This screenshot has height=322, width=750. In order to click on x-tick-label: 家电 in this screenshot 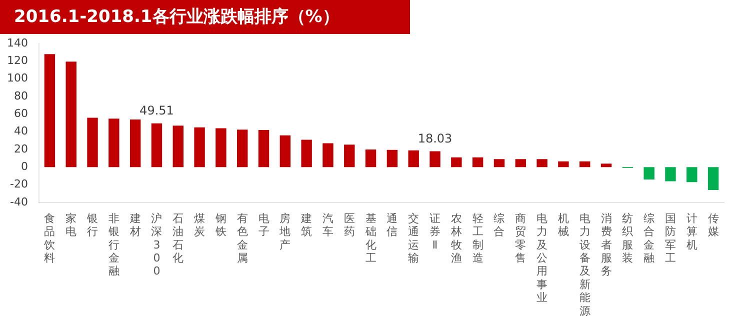, I will do `click(71, 225)`.